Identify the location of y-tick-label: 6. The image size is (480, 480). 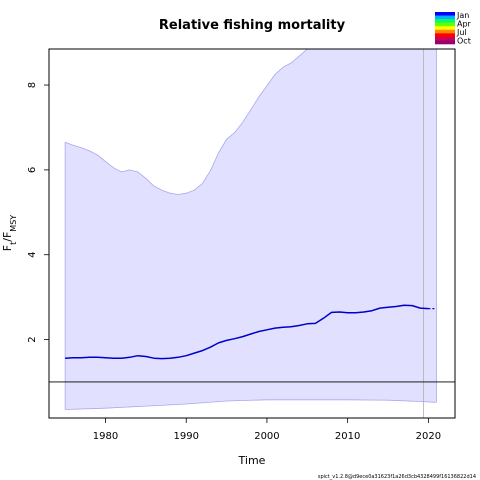
(32, 170).